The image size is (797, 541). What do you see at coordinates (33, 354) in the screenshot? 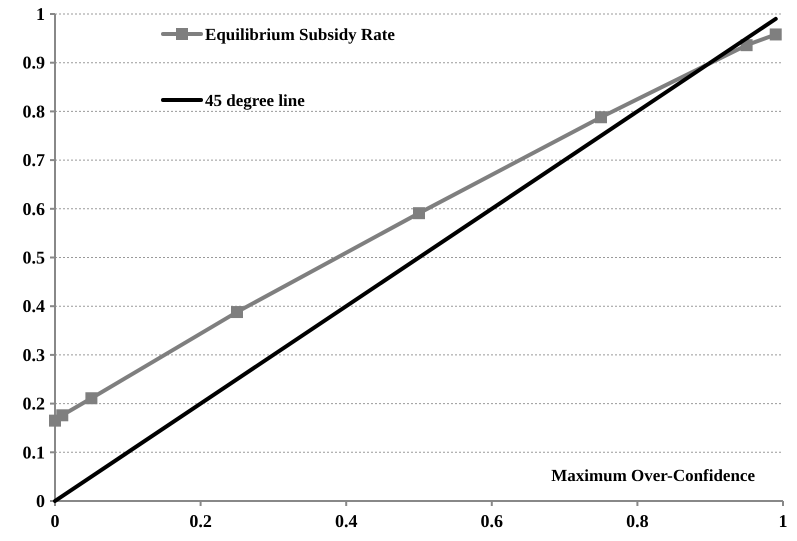
I see `y-tick-label: 0.3` at bounding box center [33, 354].